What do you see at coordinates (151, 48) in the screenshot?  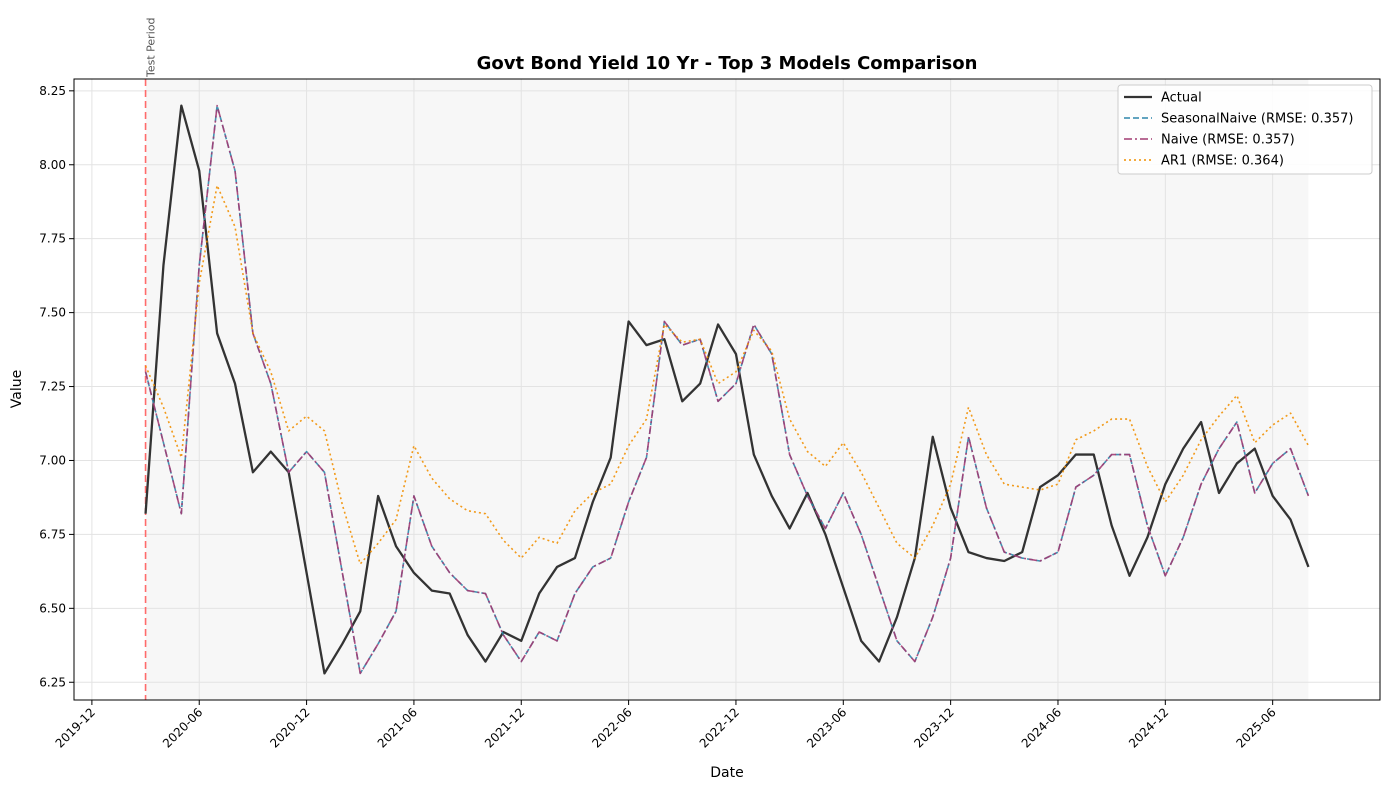 I see `test-period-label: Test Period` at bounding box center [151, 48].